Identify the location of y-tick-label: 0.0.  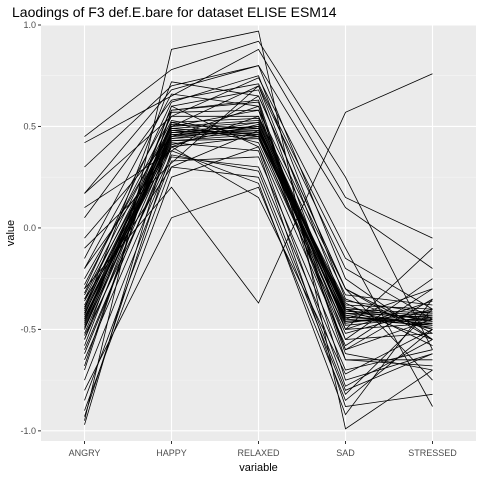
(29, 228).